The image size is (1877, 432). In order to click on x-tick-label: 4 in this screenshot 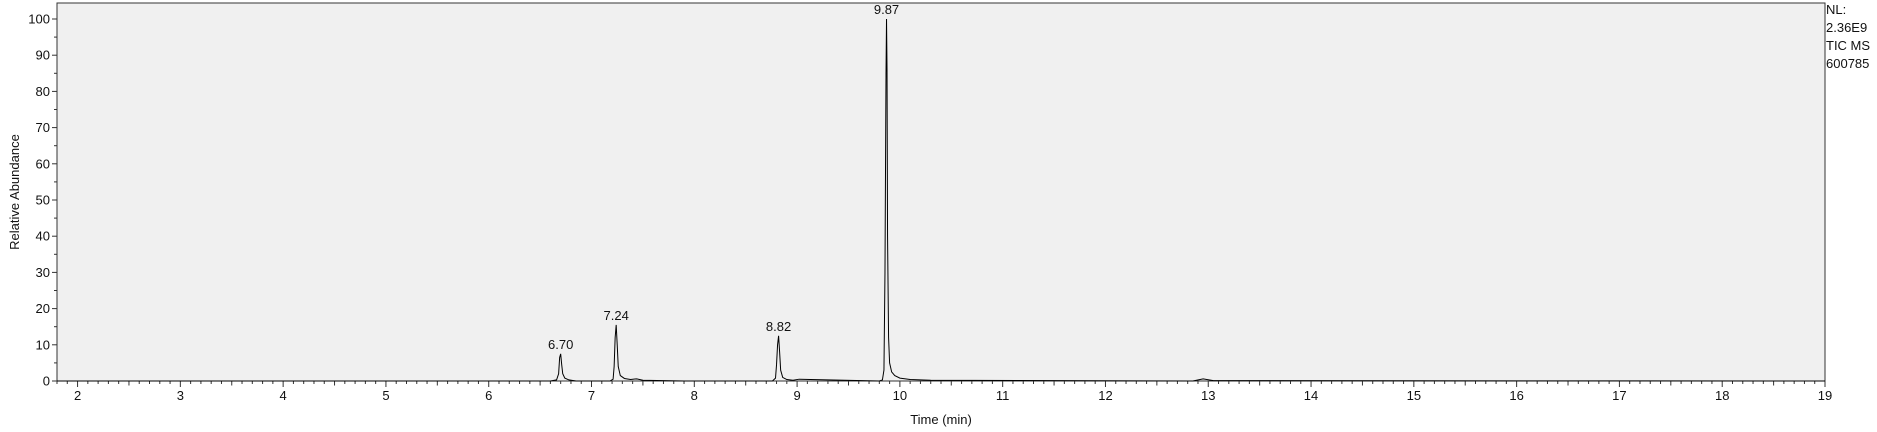, I will do `click(283, 395)`.